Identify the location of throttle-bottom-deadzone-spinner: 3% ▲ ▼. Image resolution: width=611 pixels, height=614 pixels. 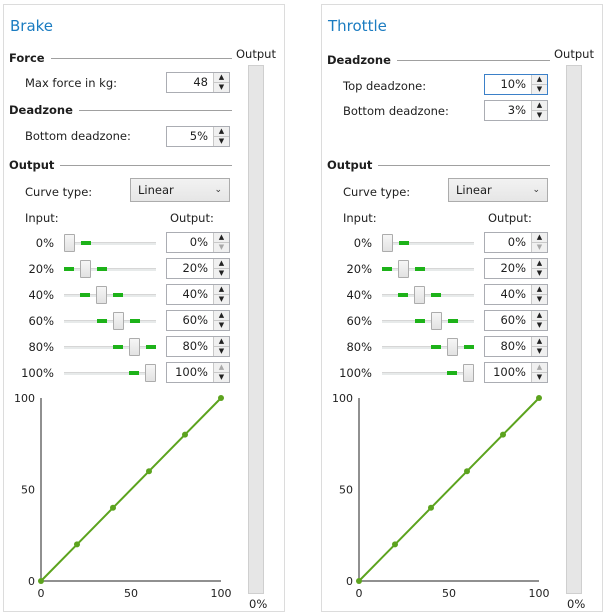
(516, 110).